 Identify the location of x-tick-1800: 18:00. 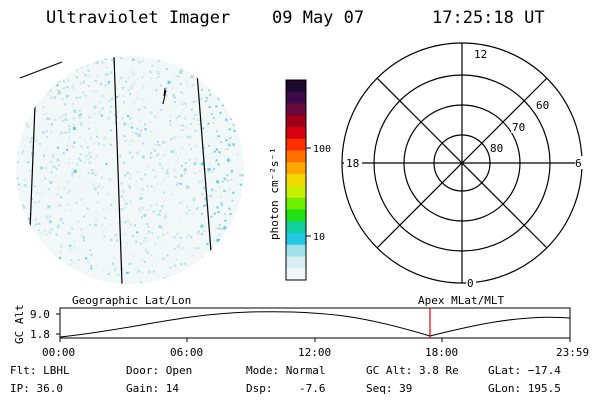
(441, 352).